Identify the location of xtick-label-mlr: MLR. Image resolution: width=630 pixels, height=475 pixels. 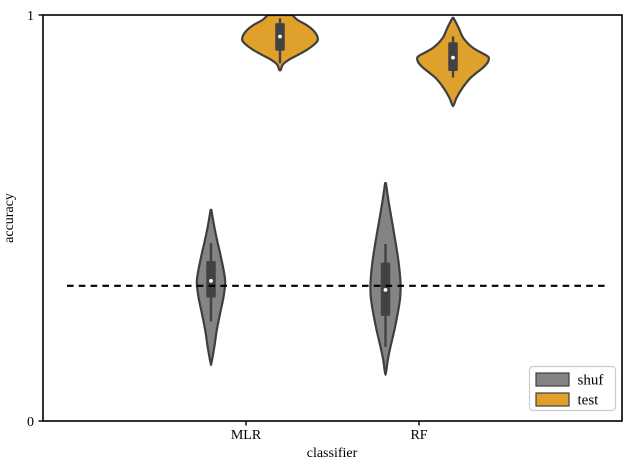
(246, 435).